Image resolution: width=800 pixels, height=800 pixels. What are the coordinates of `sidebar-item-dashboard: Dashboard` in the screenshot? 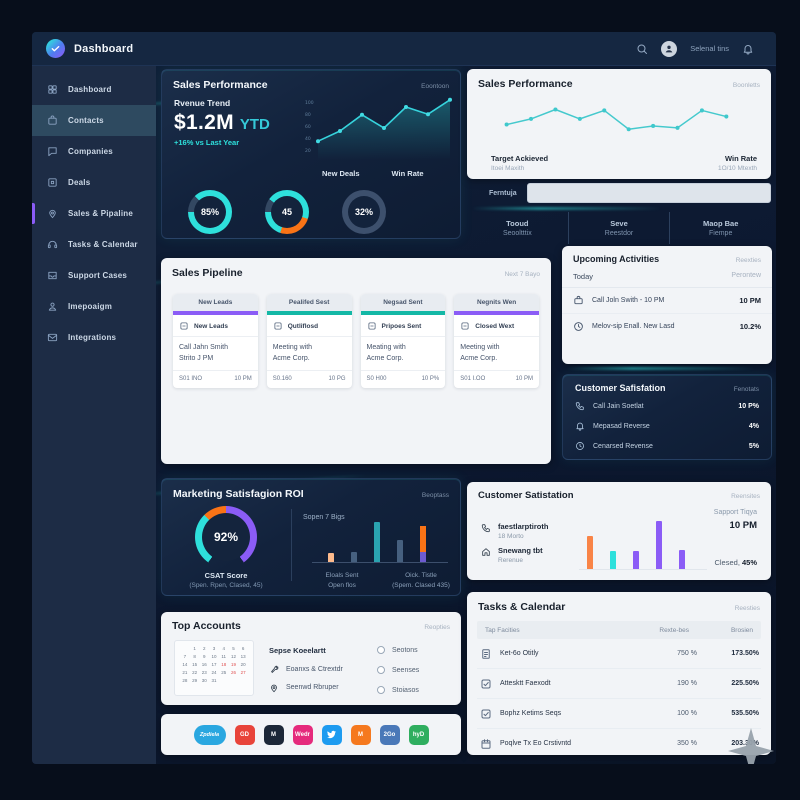 It's located at (94, 89).